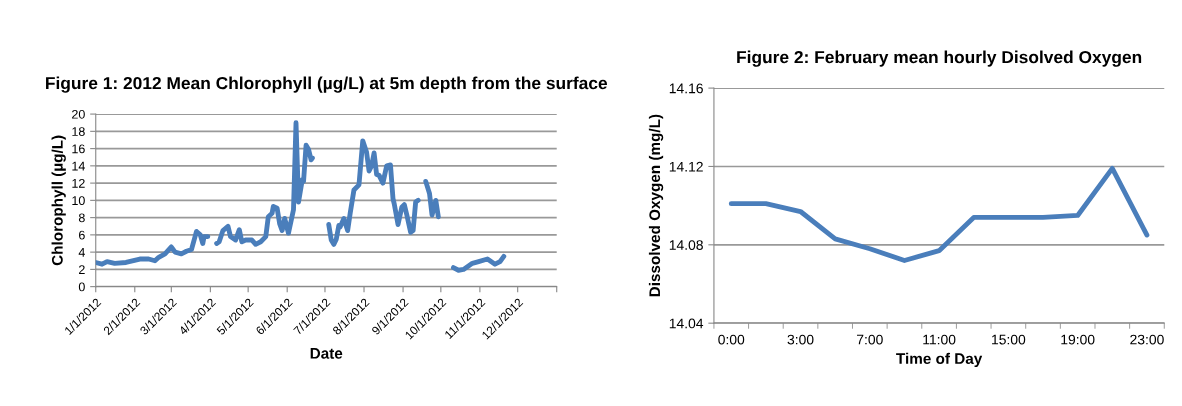  I want to click on x-axis-title: Date, so click(326, 353).